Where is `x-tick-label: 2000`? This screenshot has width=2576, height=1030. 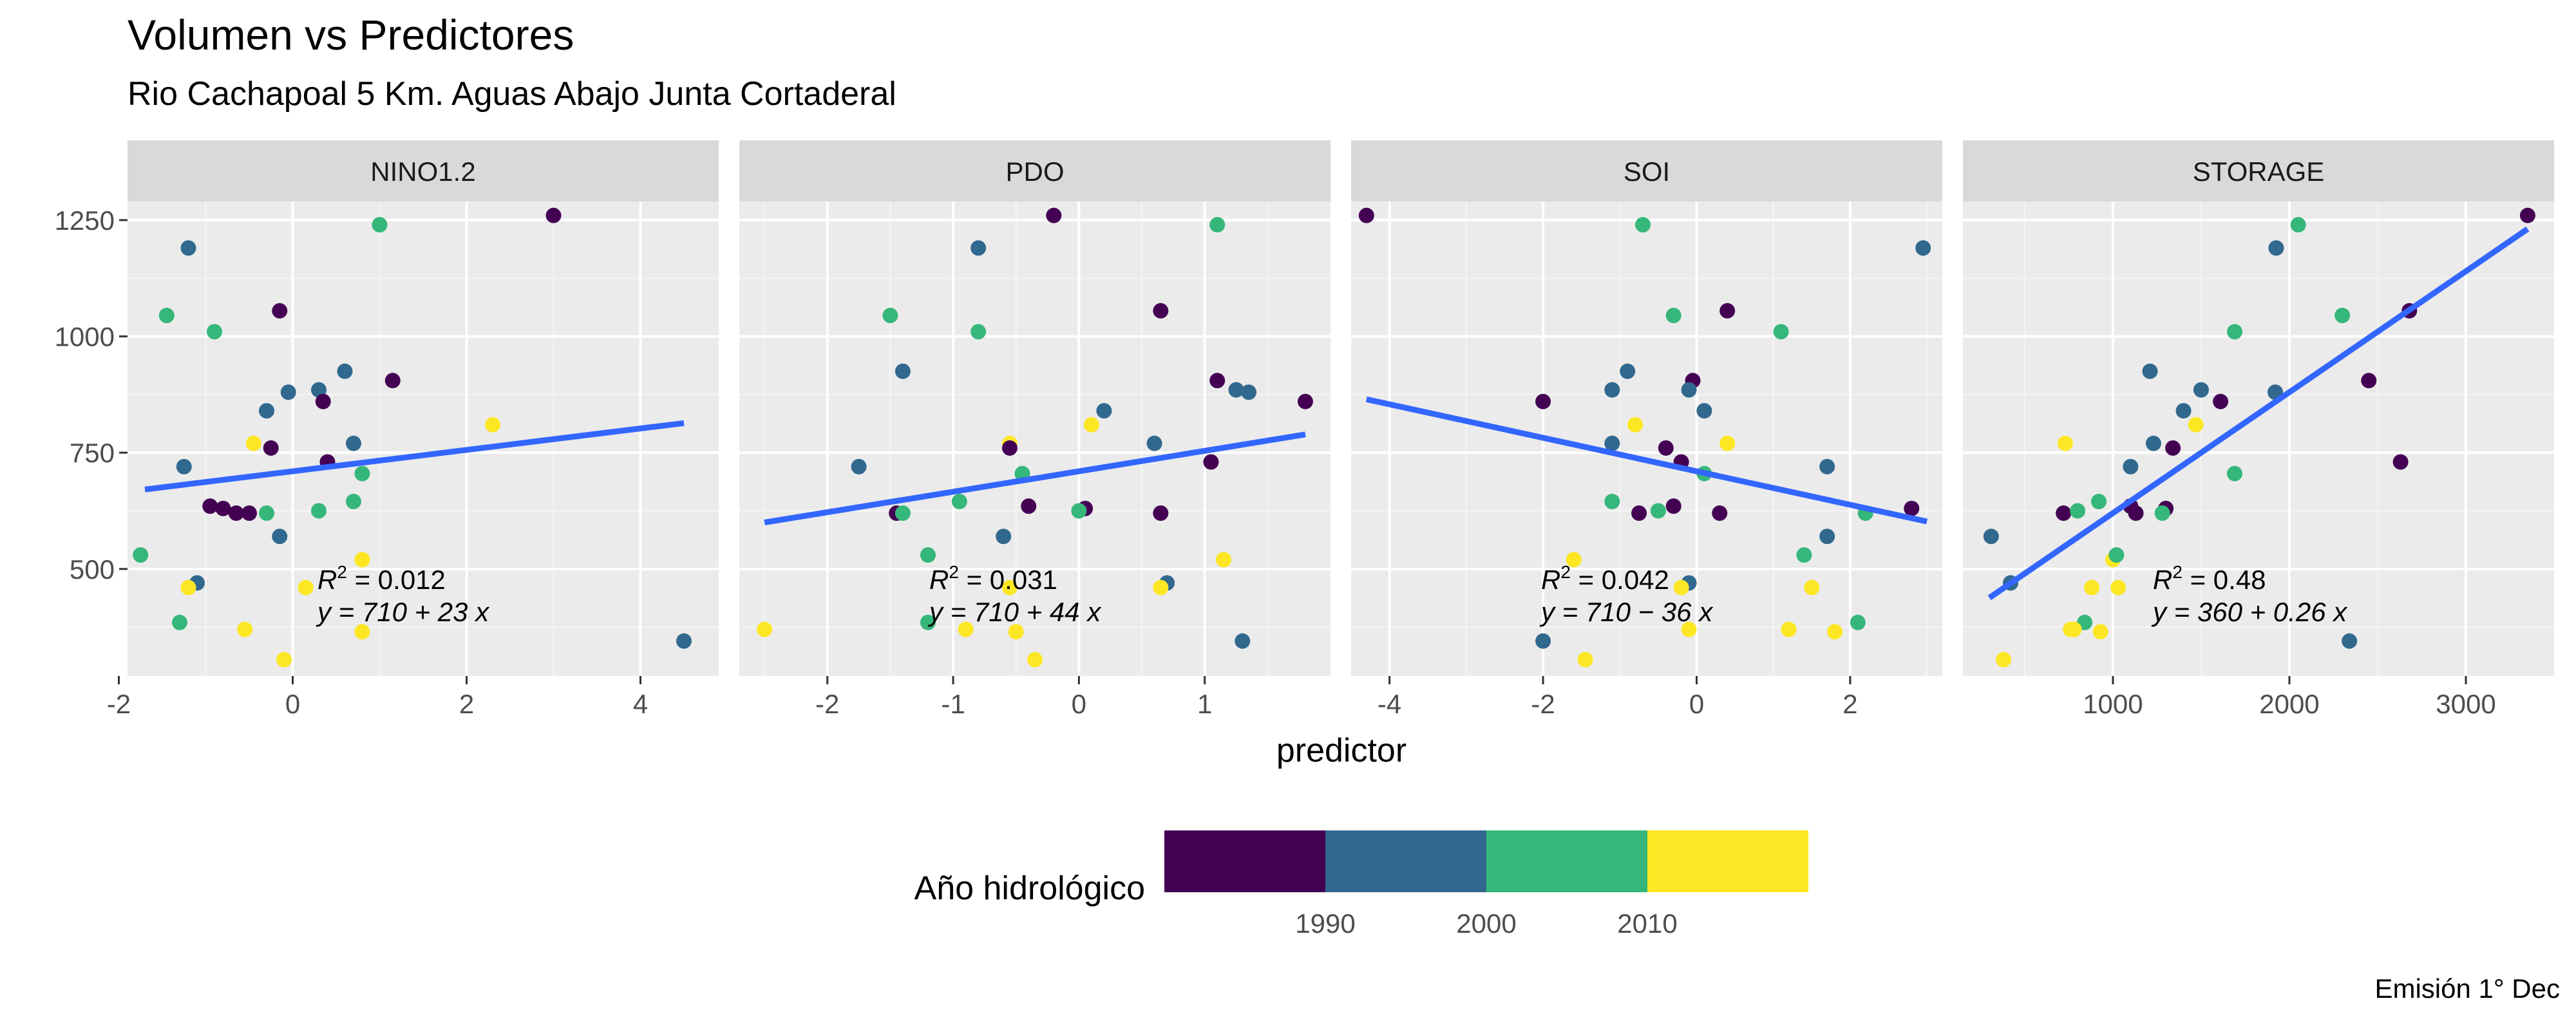
x-tick-label: 2000 is located at coordinates (2289, 704).